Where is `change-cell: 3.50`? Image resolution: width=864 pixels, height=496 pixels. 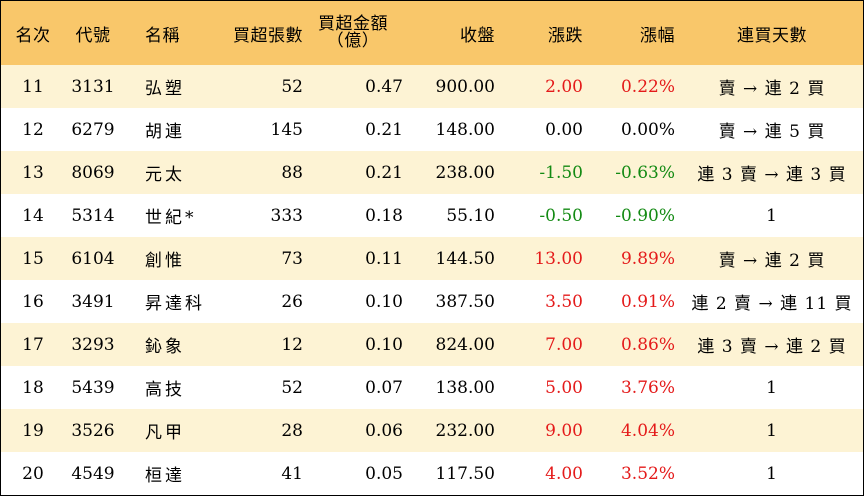 change-cell: 3.50 is located at coordinates (564, 301).